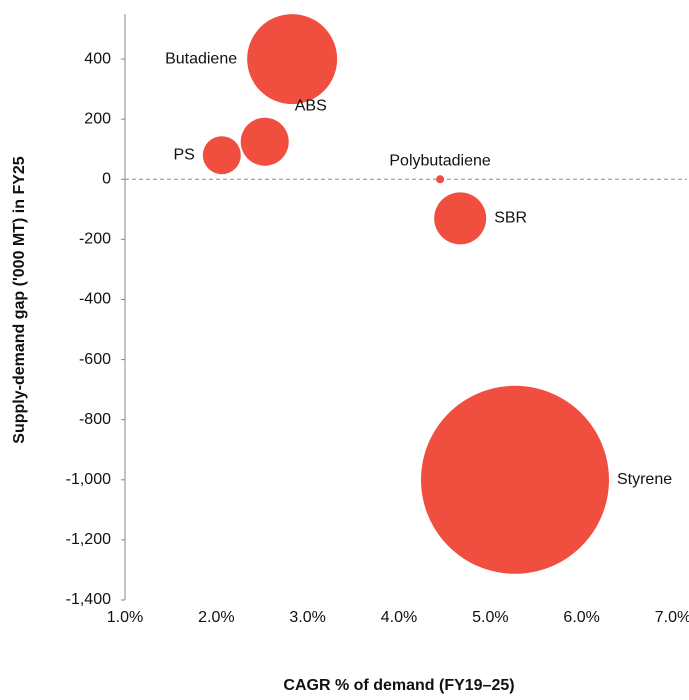 Image resolution: width=689 pixels, height=700 pixels. What do you see at coordinates (95, 299) in the screenshot?
I see `y-tick-label: -400` at bounding box center [95, 299].